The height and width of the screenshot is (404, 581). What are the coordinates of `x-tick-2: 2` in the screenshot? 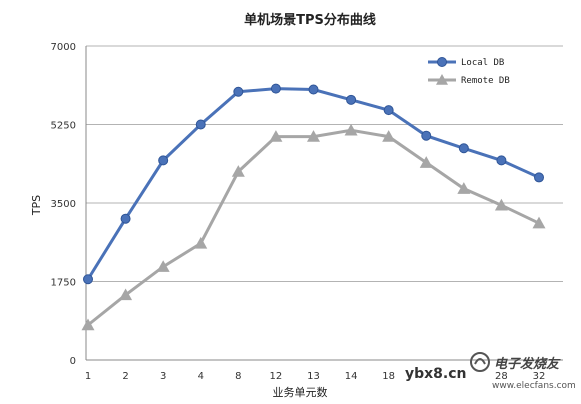 It's located at (125, 376).